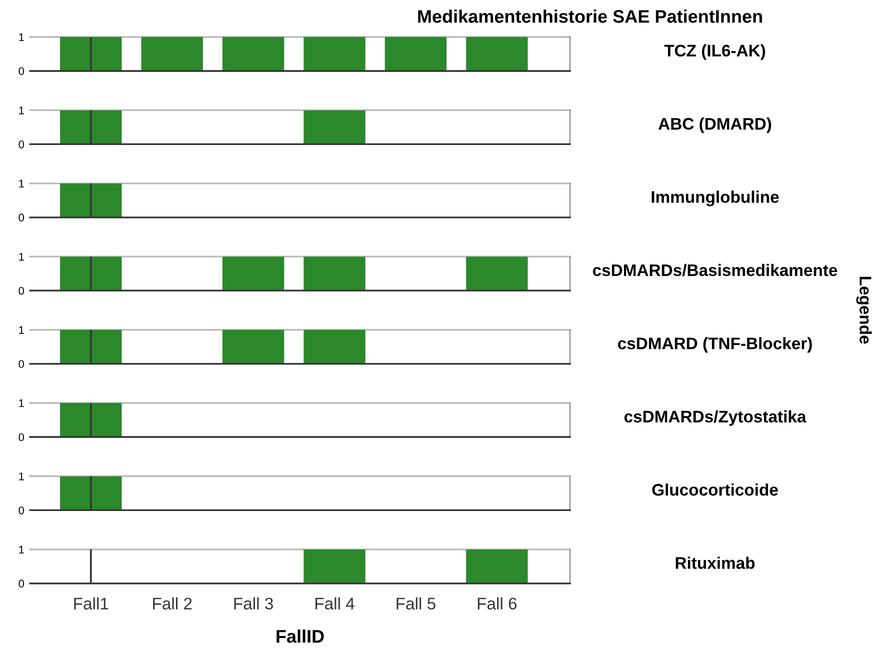  Describe the element at coordinates (715, 489) in the screenshot. I see `text: Glucocorticoide` at that location.